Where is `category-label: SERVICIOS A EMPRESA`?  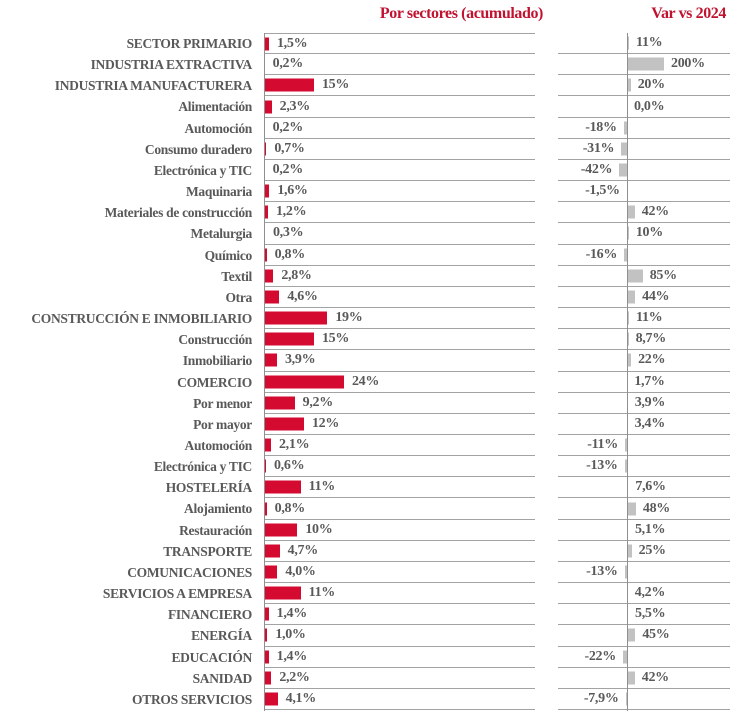
category-label: SERVICIOS A EMPRESA is located at coordinates (177, 594).